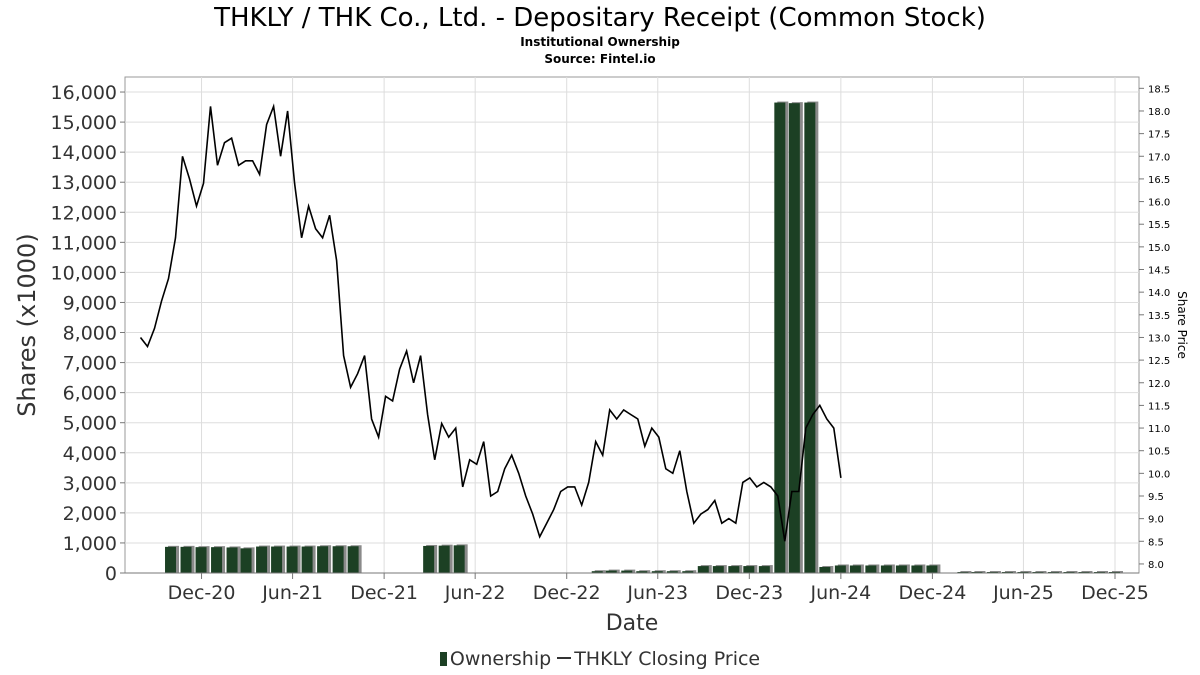  Describe the element at coordinates (1159, 271) in the screenshot. I see `y2-tick-label: 14.5` at that location.